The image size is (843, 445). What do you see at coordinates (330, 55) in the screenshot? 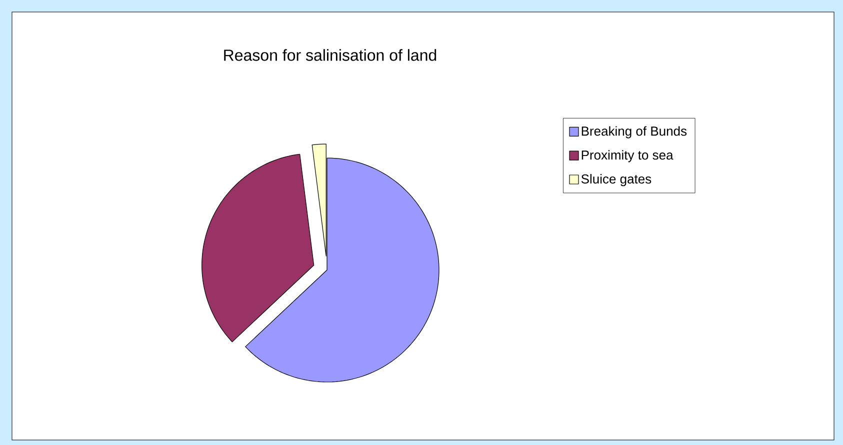
I see `chart-title: Reason for salinisation of land` at bounding box center [330, 55].